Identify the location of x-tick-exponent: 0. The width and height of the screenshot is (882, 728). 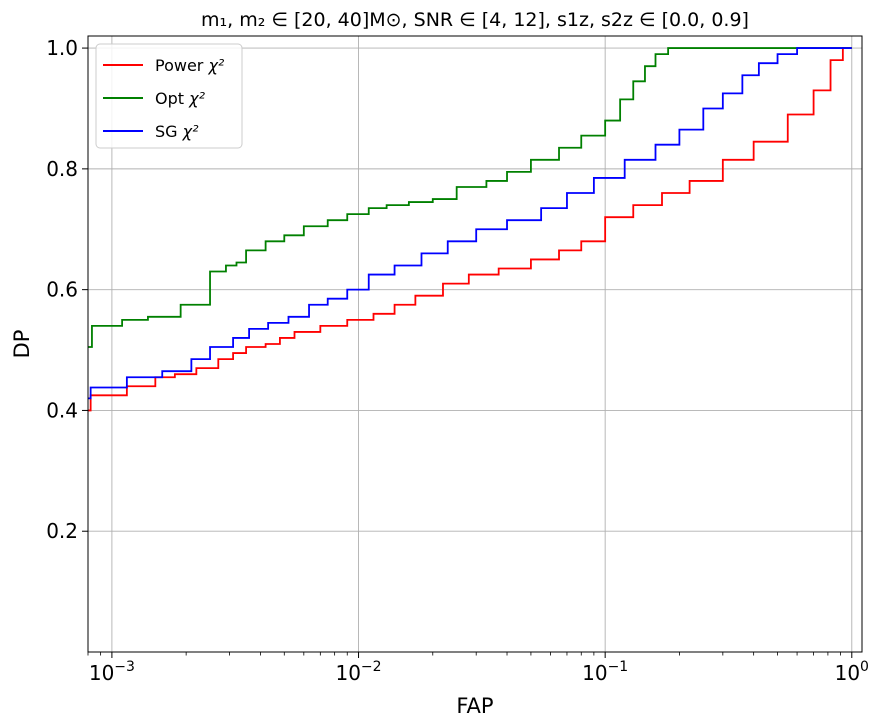
(864, 667).